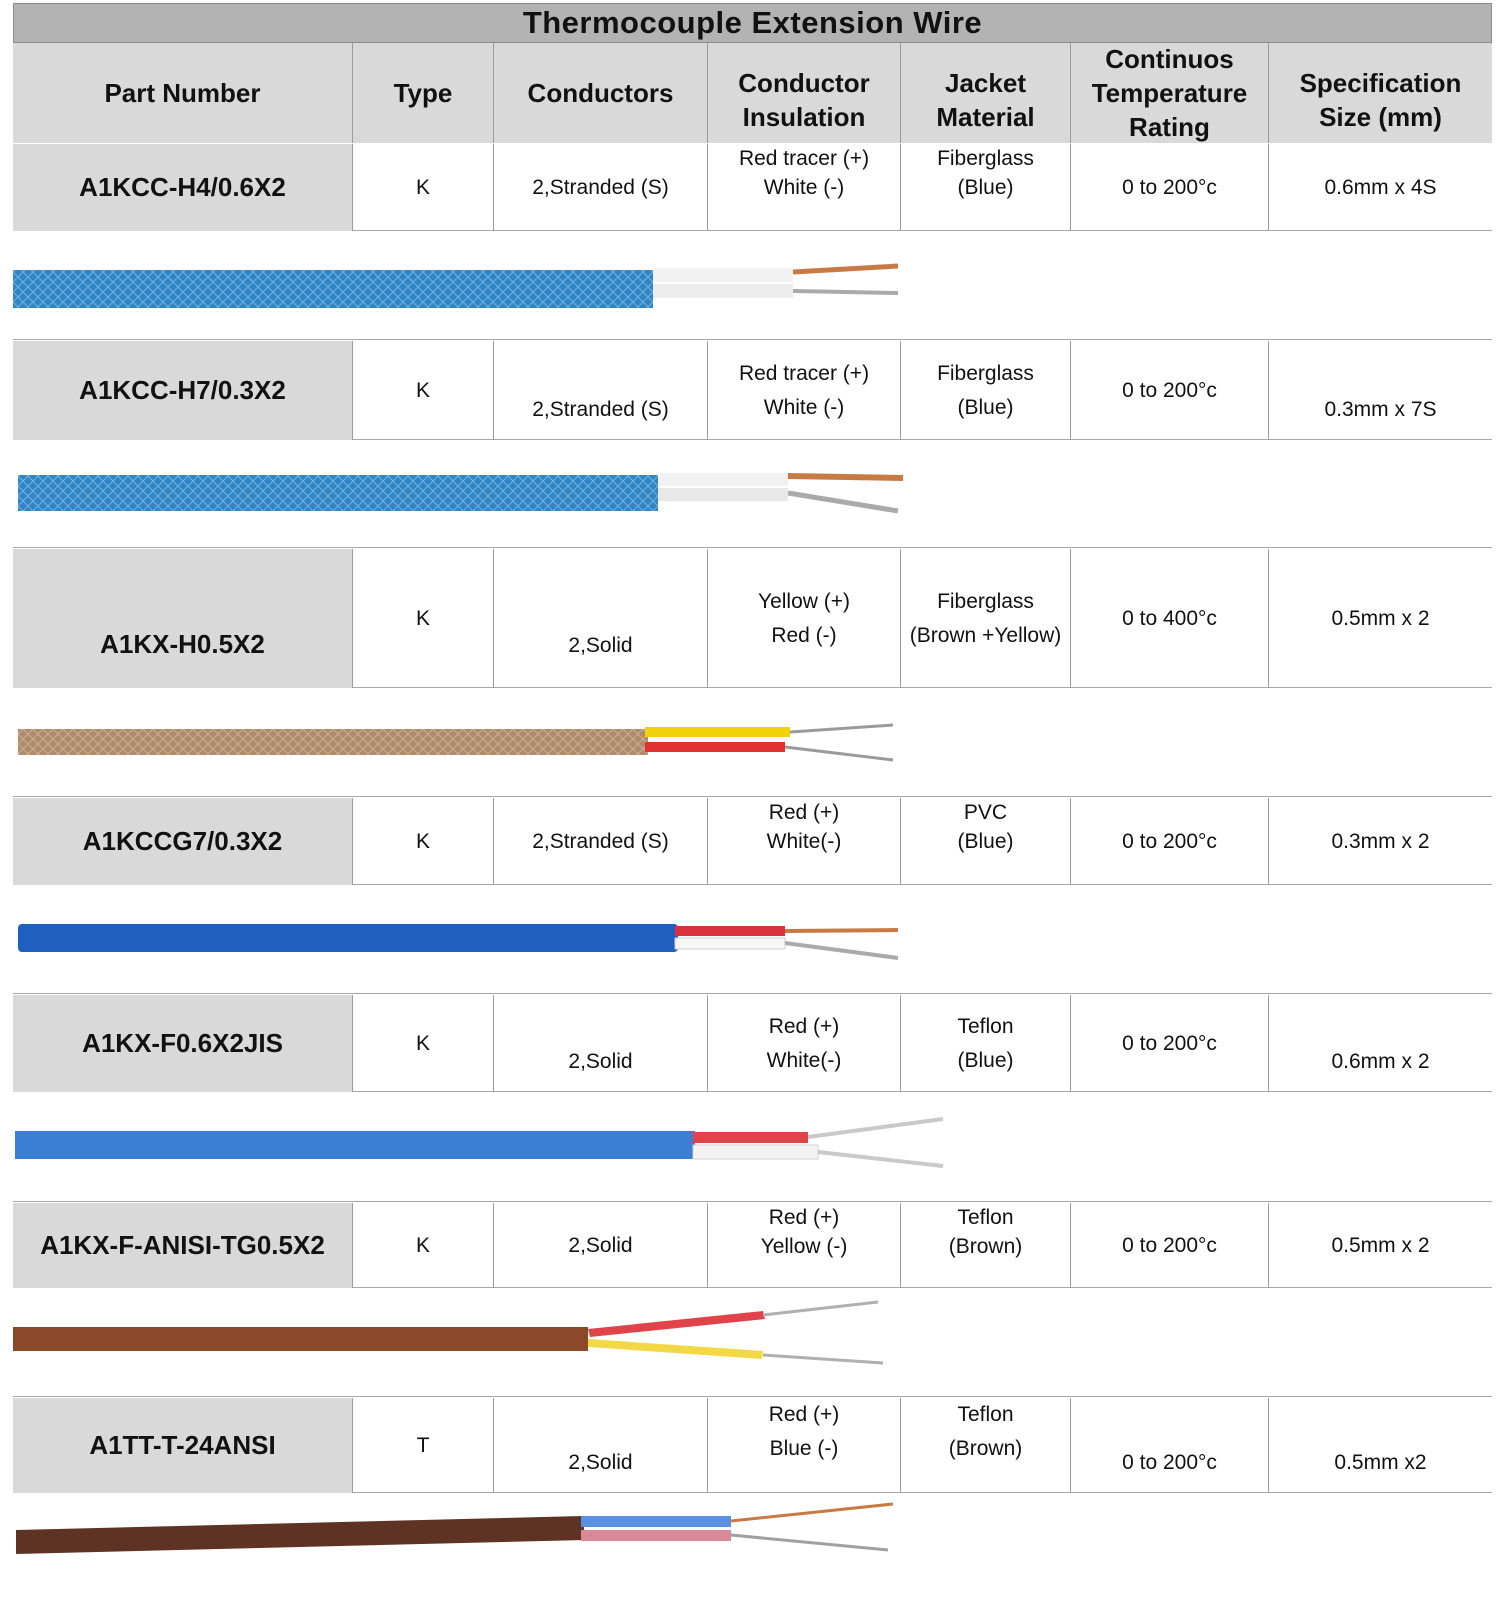 The image size is (1502, 1604). What do you see at coordinates (985, 812) in the screenshot?
I see `jacket-material: PVC` at bounding box center [985, 812].